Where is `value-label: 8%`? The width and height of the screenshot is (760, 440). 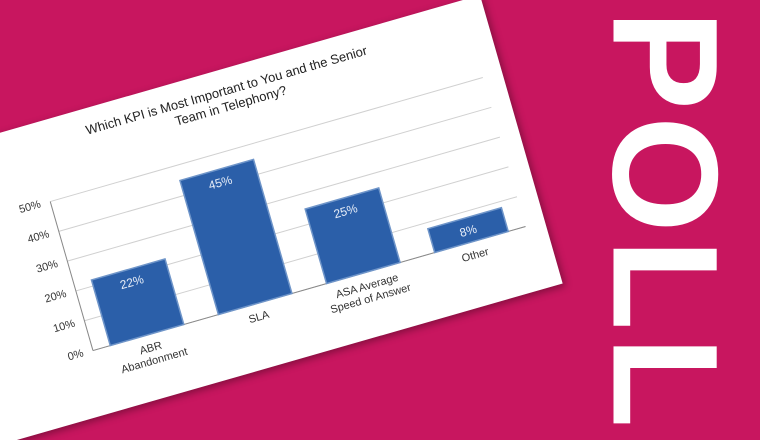
value-label: 8% is located at coordinates (468, 231).